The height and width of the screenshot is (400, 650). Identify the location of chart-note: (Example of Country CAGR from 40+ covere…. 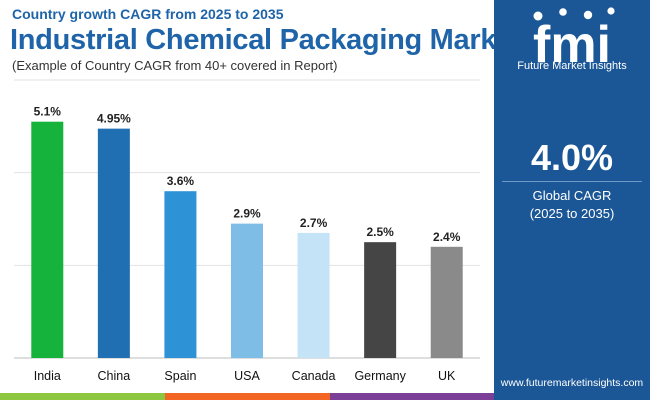
(175, 65).